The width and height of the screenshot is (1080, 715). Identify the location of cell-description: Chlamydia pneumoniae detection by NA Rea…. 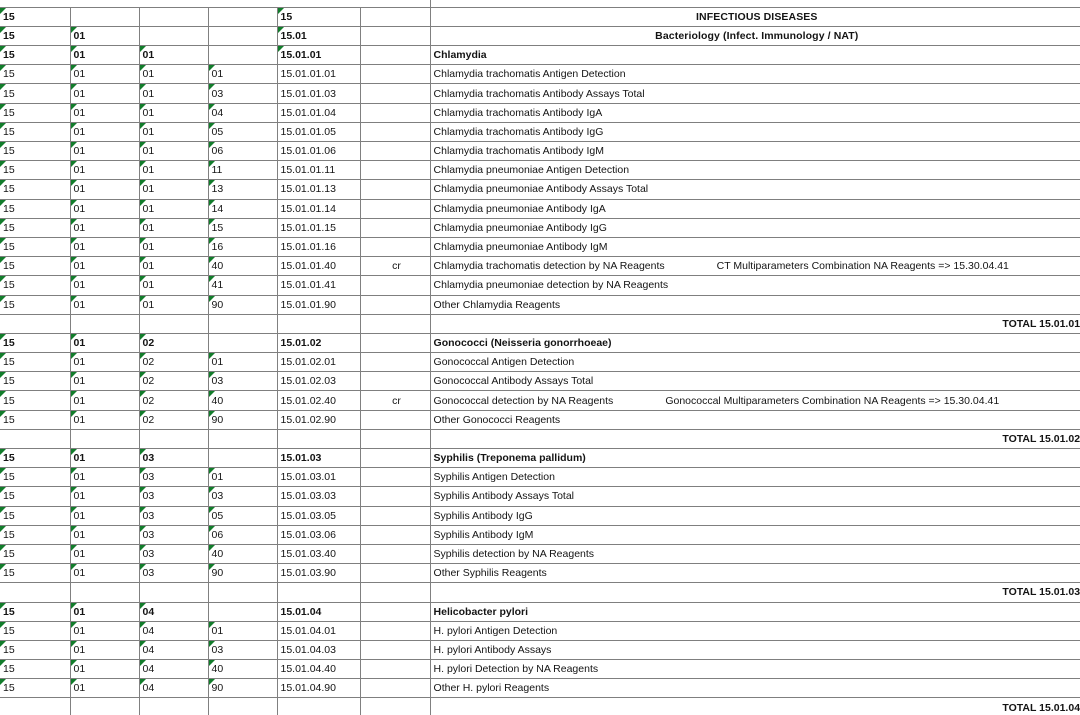
(755, 285).